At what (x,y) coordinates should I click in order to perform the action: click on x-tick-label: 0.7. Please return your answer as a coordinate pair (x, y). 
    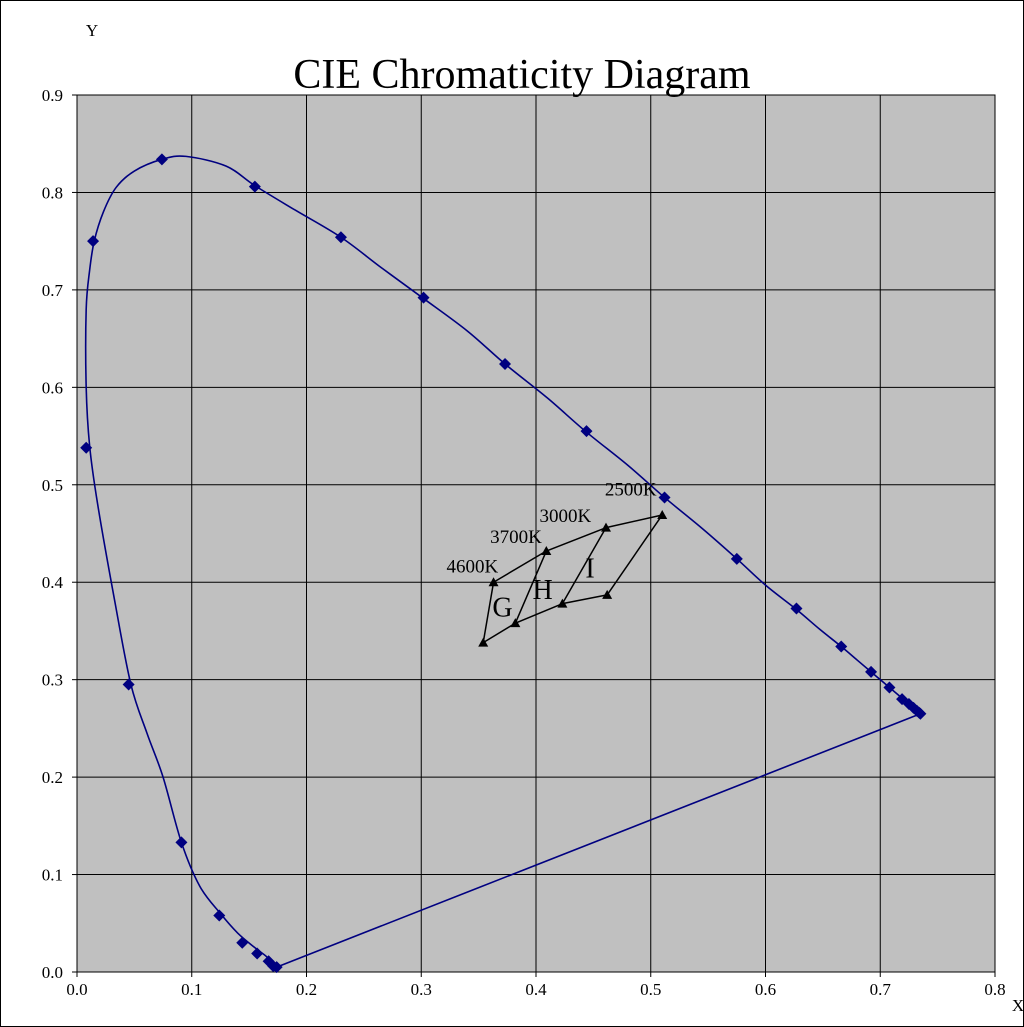
    Looking at the image, I should click on (881, 989).